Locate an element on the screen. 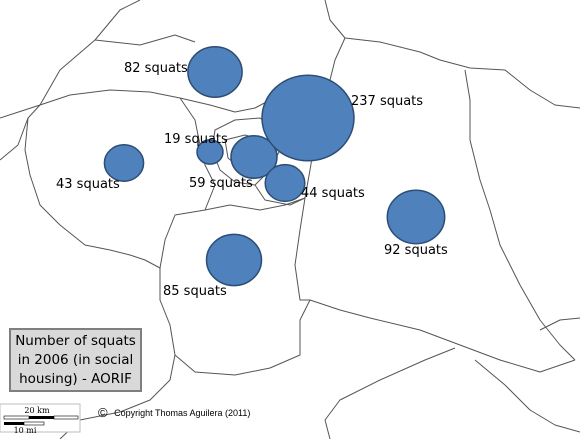  bubble-label-seine-et-marne: 92 squats is located at coordinates (416, 250).